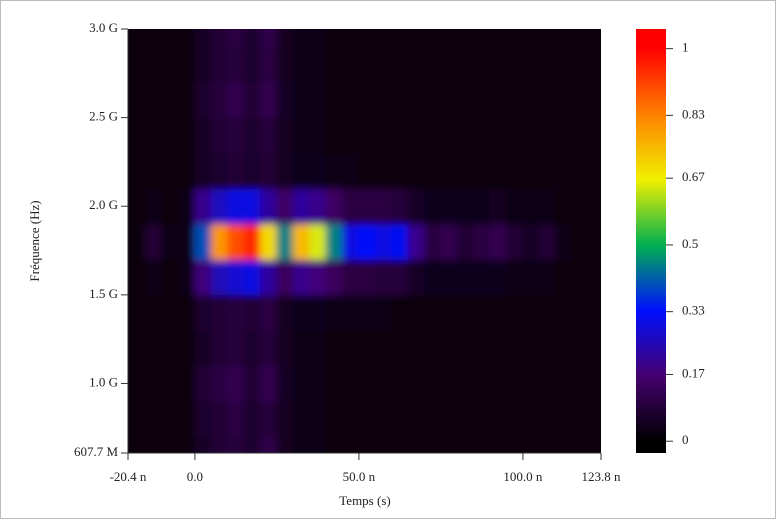  Describe the element at coordinates (693, 310) in the screenshot. I see `colorbar-tick-label: 0.33` at that location.